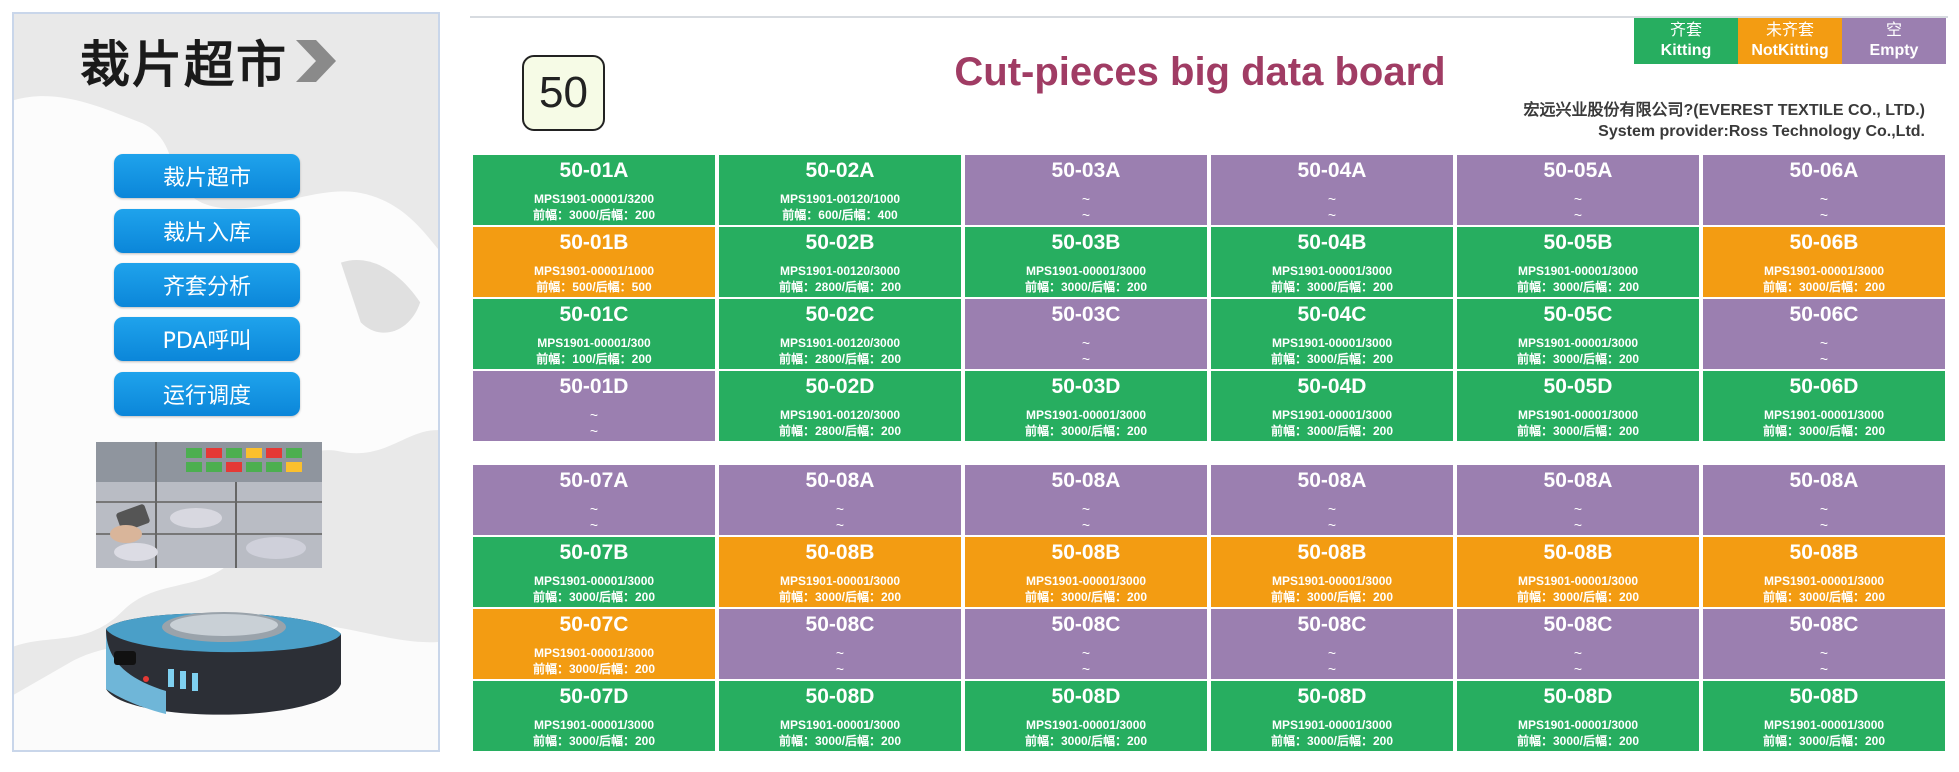 This screenshot has height=772, width=1959. What do you see at coordinates (840, 415) in the screenshot?
I see `shelf-cell-order: MPS1901-00120/3000` at bounding box center [840, 415].